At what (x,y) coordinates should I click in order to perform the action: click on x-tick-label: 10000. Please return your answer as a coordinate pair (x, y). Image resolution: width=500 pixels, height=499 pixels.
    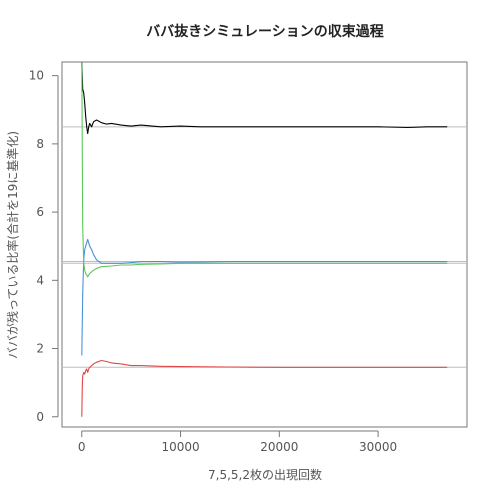
    Looking at the image, I should click on (180, 447).